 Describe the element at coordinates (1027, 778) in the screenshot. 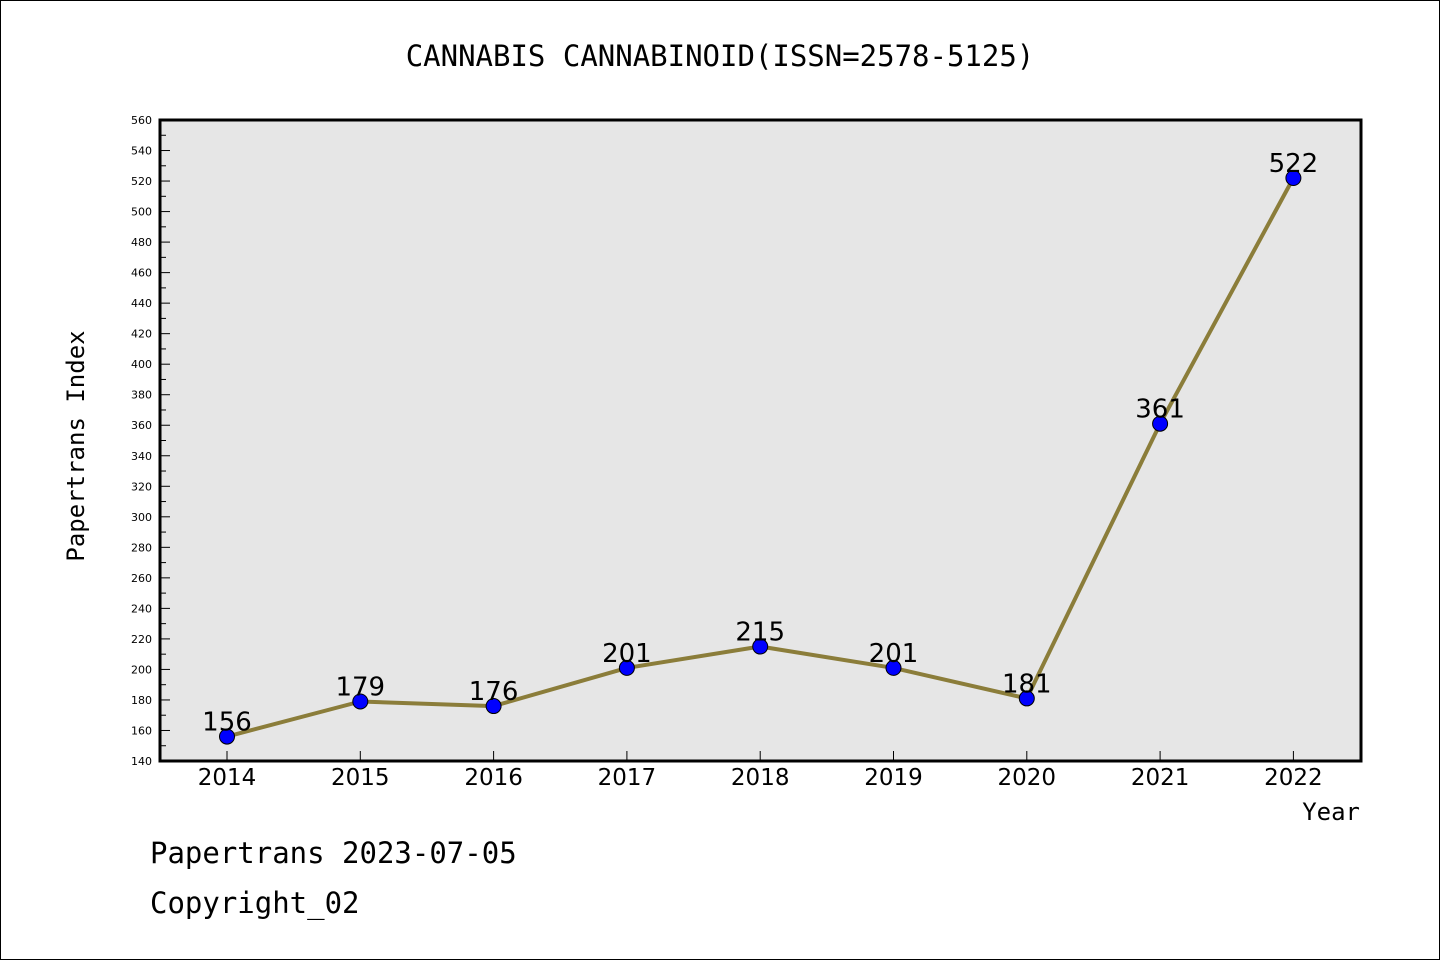

I see `x-tick-label: 2020` at that location.